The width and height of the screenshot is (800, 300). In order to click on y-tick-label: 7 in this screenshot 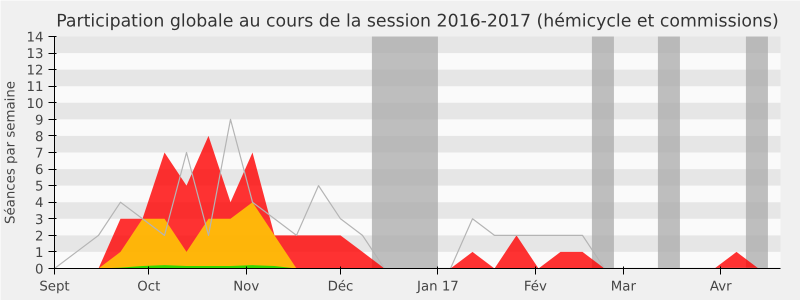, I will do `click(39, 154)`.